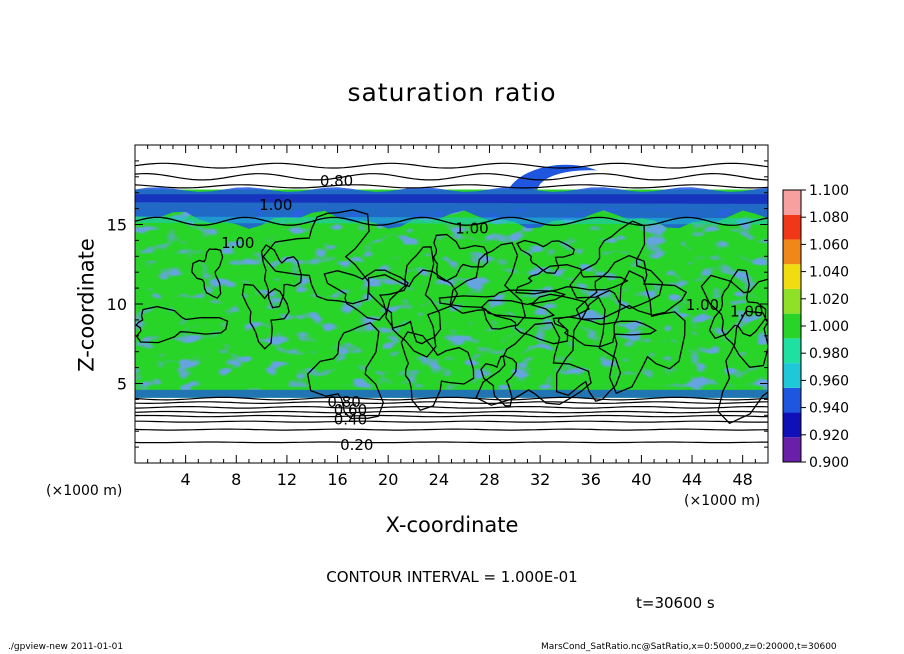 Image resolution: width=904 pixels, height=654 pixels. I want to click on field-cloud-base, so click(451, 393).